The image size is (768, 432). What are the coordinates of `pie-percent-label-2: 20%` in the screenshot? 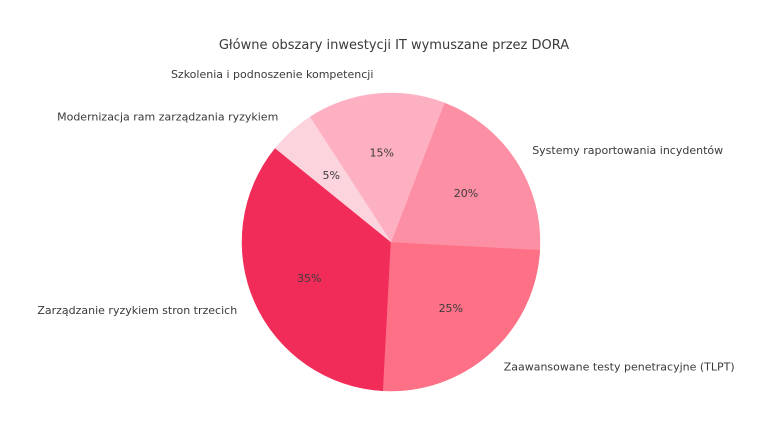 It's located at (466, 193).